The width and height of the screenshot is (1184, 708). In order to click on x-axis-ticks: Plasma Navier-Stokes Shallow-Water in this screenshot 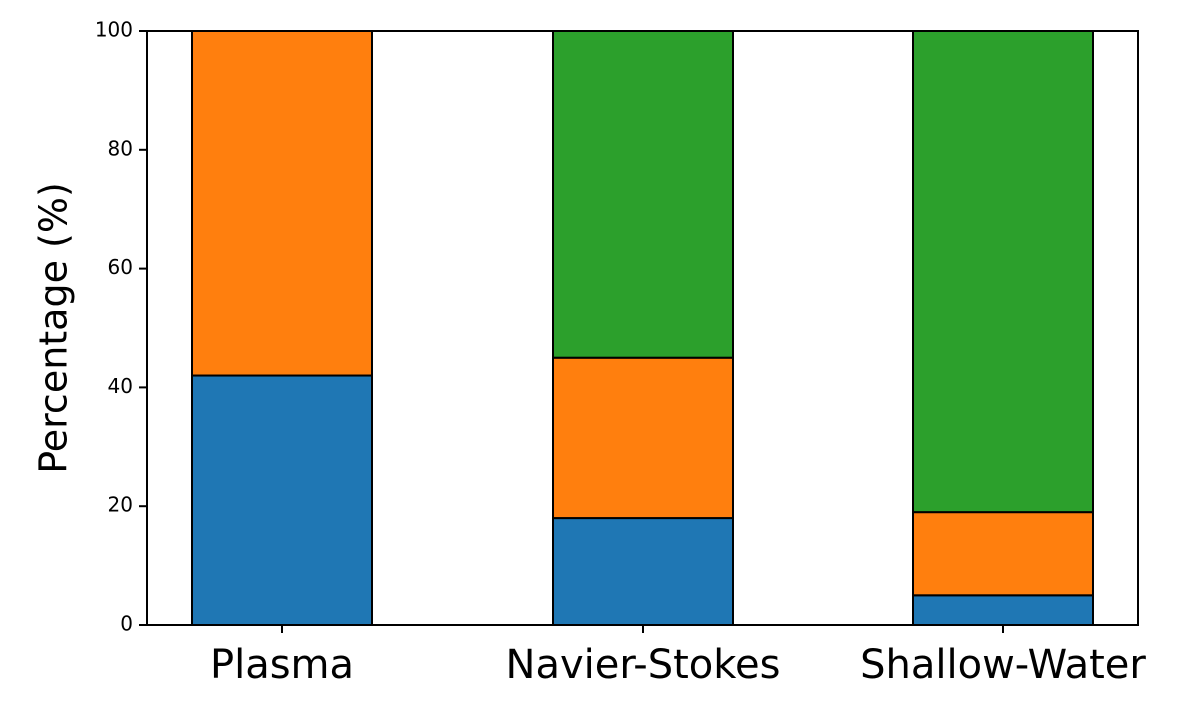, I will do `click(678, 656)`.